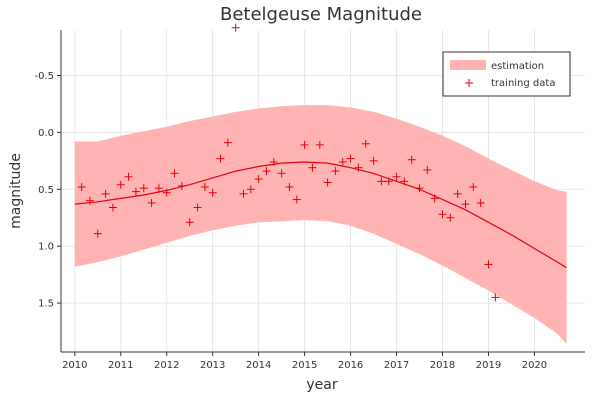 The height and width of the screenshot is (400, 600). Describe the element at coordinates (523, 83) in the screenshot. I see `legend-label-training-data: training data` at that location.